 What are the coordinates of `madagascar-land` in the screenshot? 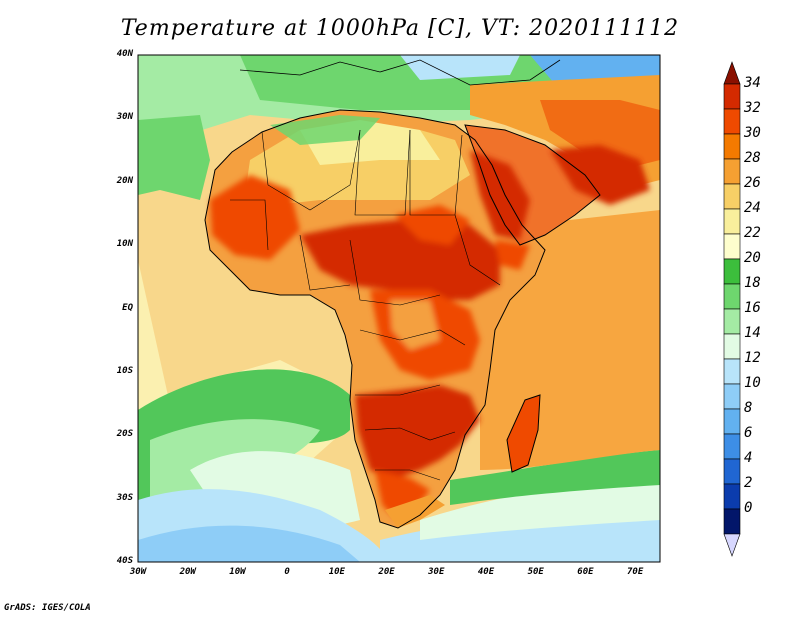 It's located at (523, 433).